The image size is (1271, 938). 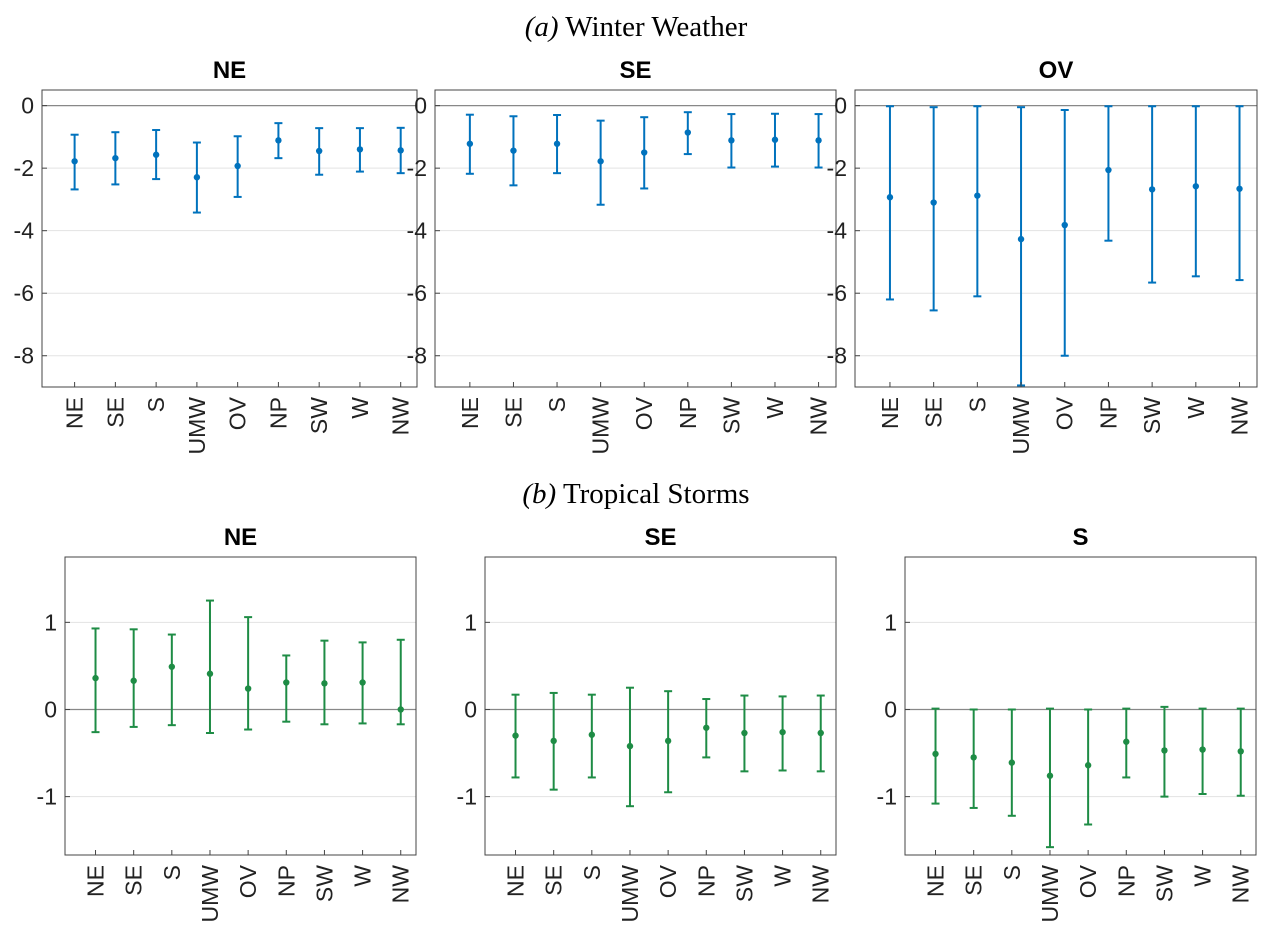 What do you see at coordinates (887, 797) in the screenshot?
I see `y-tick-label: -1` at bounding box center [887, 797].